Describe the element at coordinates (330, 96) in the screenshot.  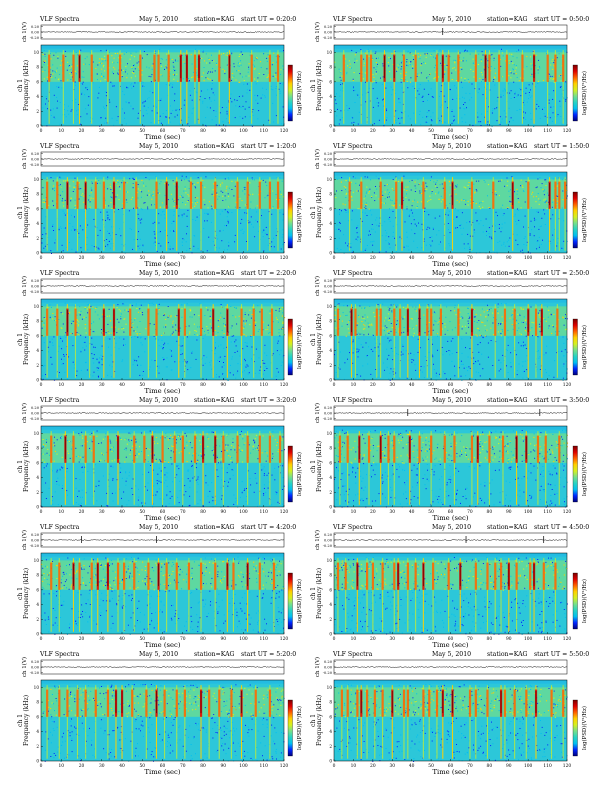
I see `freq-tick-label: 4` at that location.